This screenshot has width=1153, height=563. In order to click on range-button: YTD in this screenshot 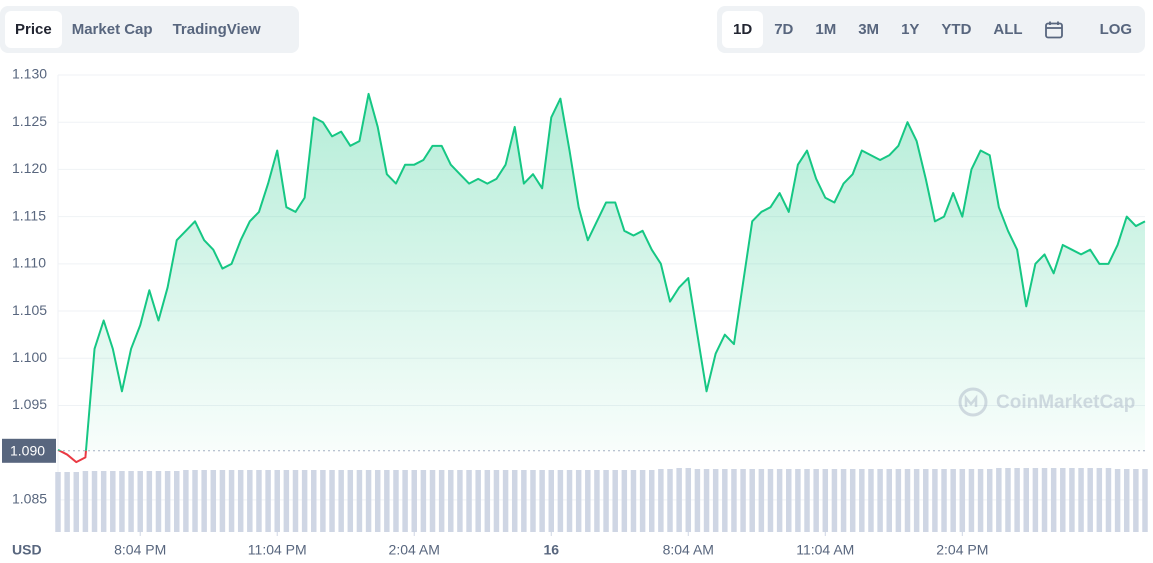, I will do `click(956, 29)`.